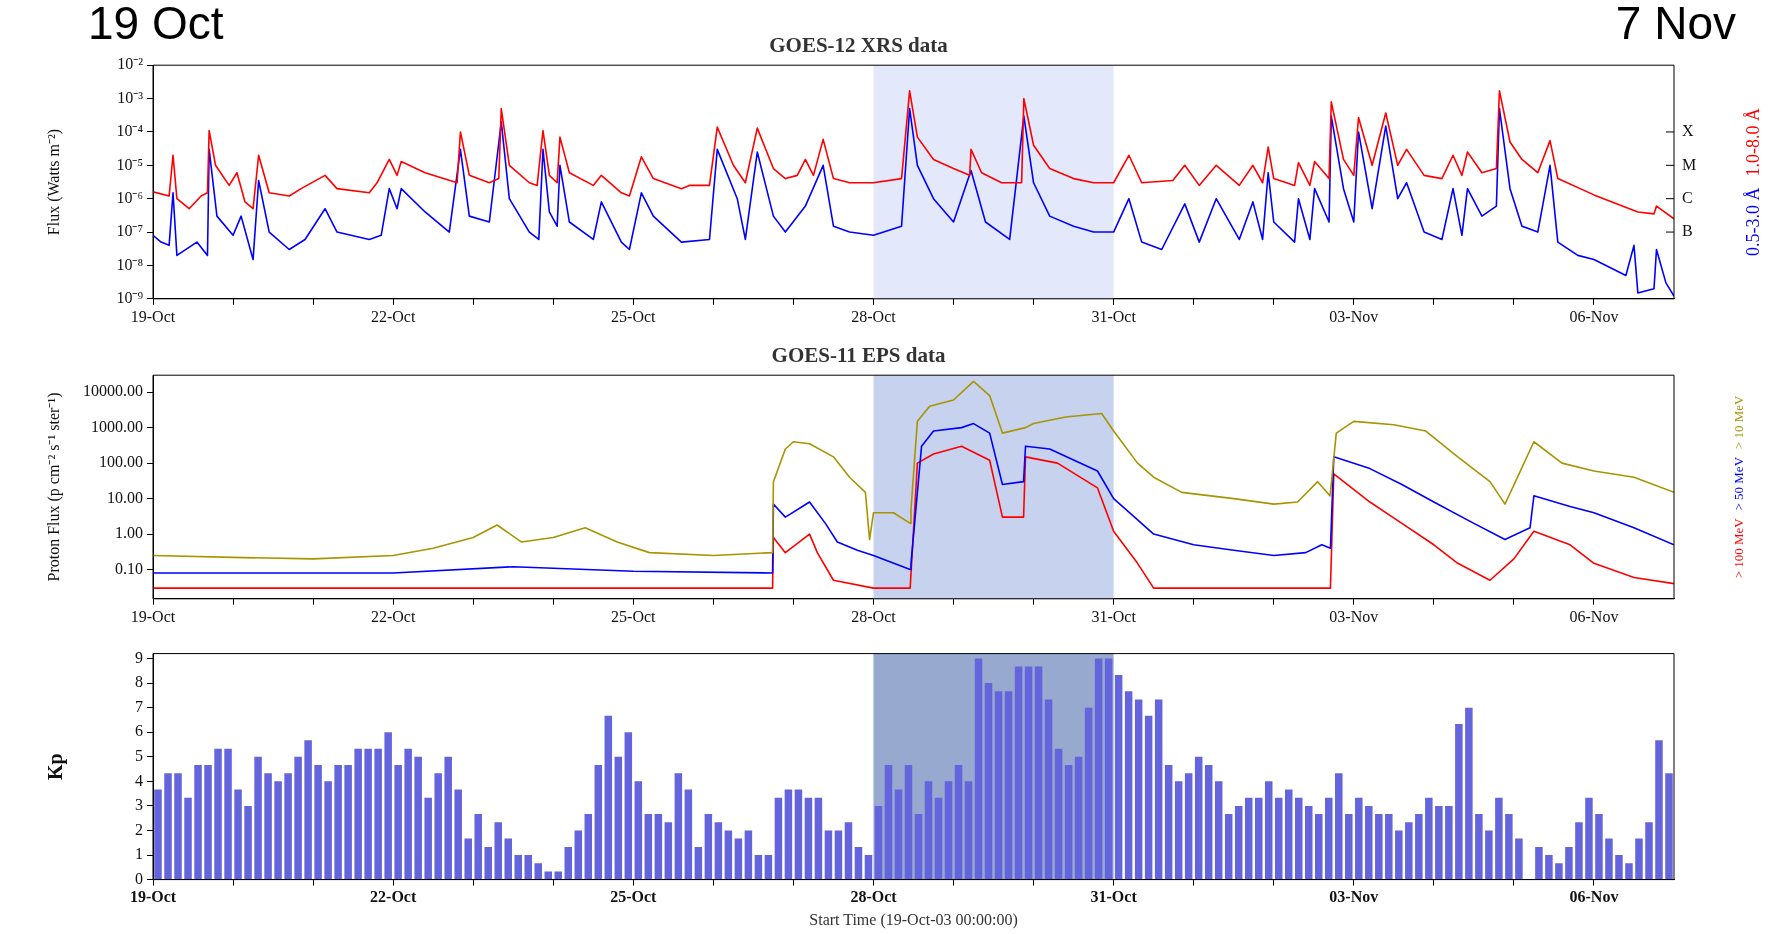  What do you see at coordinates (1114, 897) in the screenshot?
I see `x-tick-label: 31-Oct` at bounding box center [1114, 897].